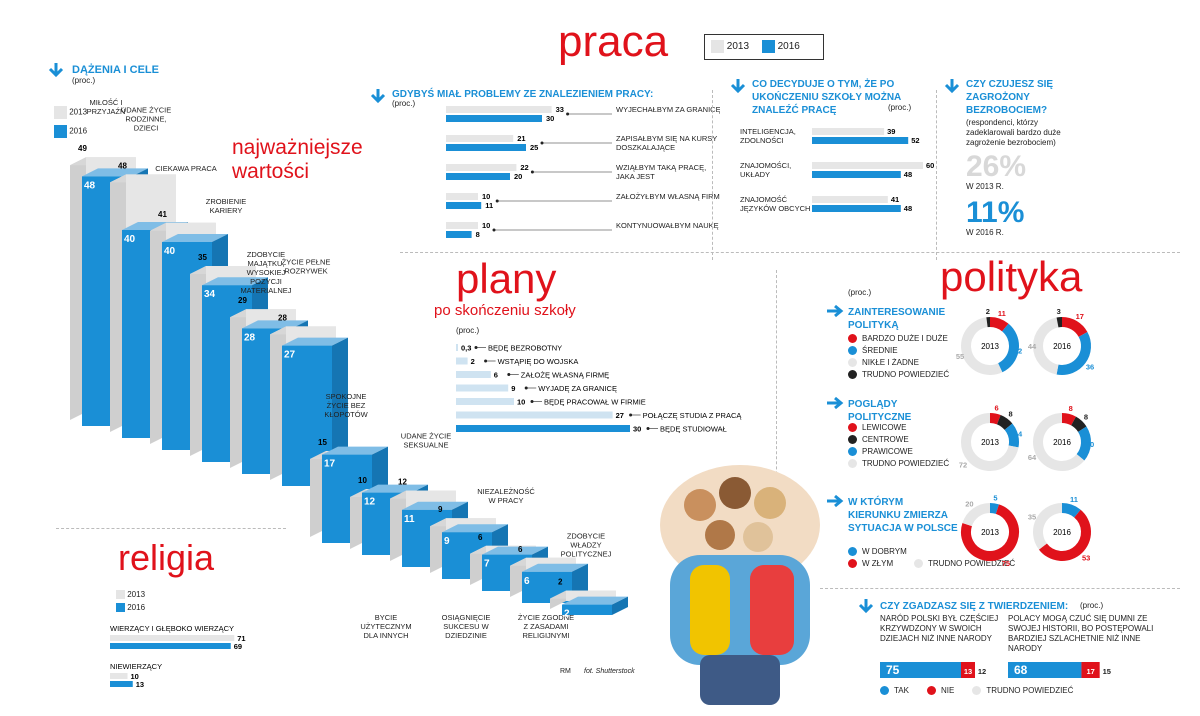  I want to click on job-problem-value-2013: 22, so click(524, 167).